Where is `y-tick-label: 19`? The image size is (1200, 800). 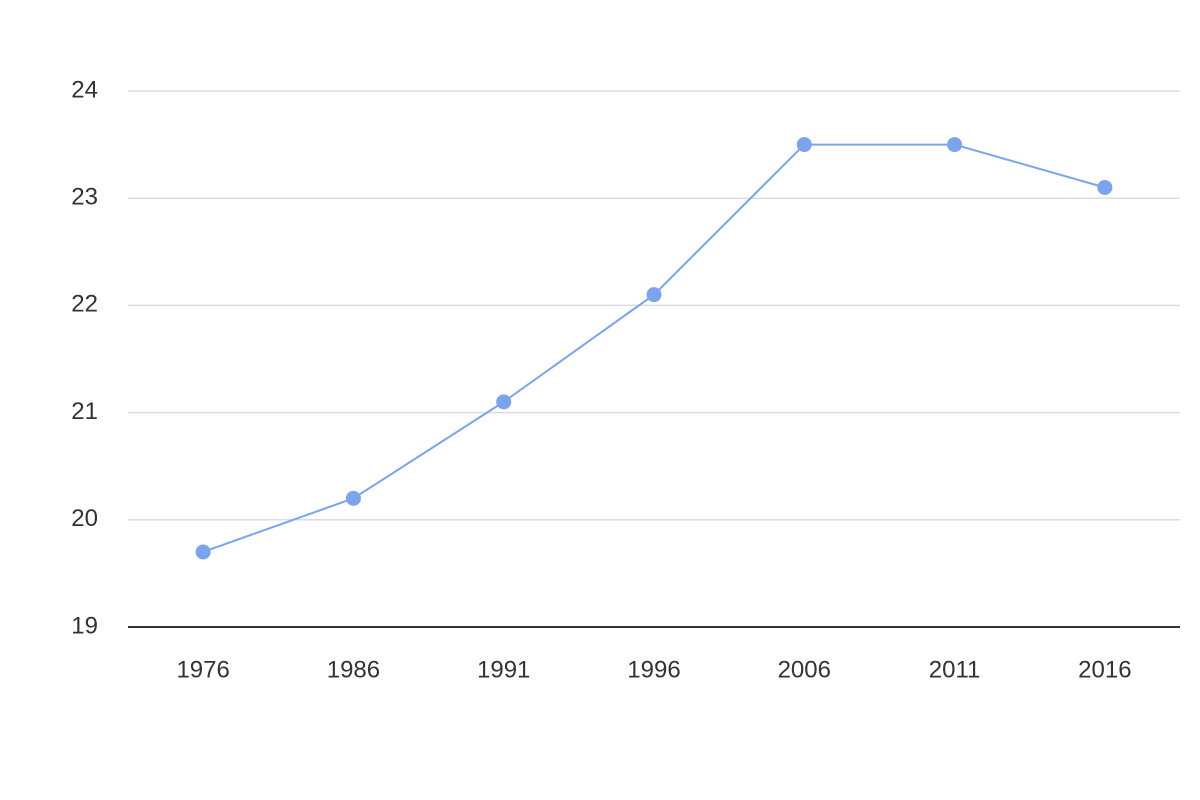
y-tick-label: 19 is located at coordinates (84, 625).